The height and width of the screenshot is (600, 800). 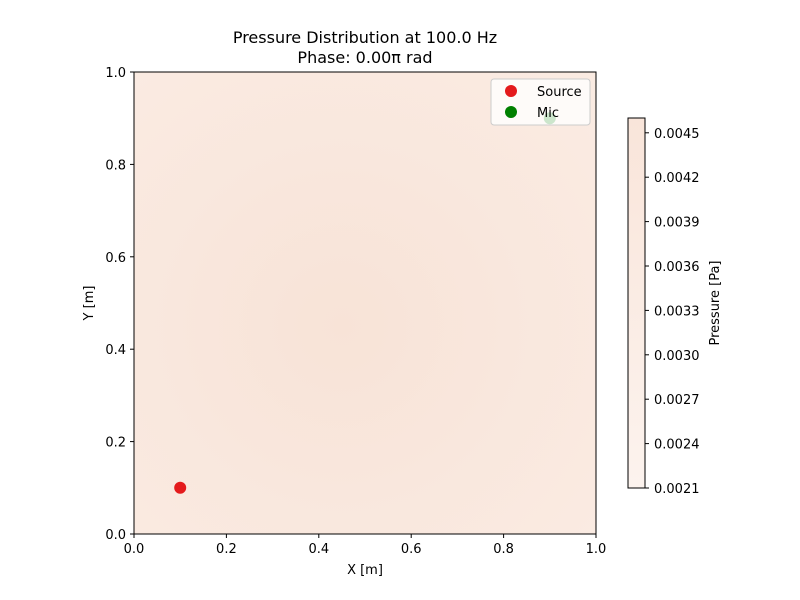 What do you see at coordinates (677, 356) in the screenshot?
I see `colorbar-tick-label: 0.0030` at bounding box center [677, 356].